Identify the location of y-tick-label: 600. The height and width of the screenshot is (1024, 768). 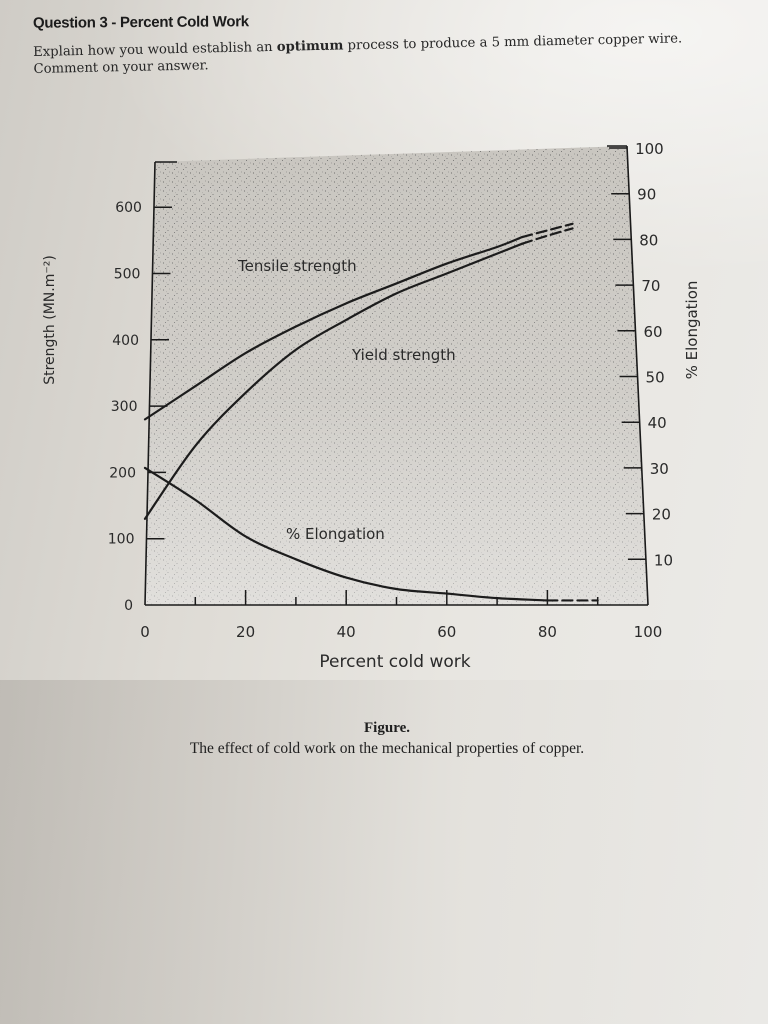
(128, 208).